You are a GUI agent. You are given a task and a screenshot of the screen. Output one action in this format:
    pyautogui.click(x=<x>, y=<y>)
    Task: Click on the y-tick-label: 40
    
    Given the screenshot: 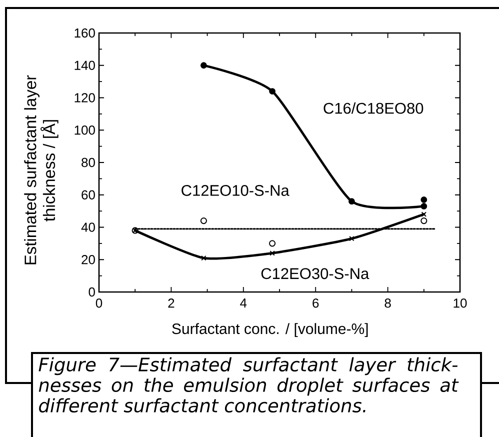 What is the action you would take?
    pyautogui.click(x=88, y=227)
    